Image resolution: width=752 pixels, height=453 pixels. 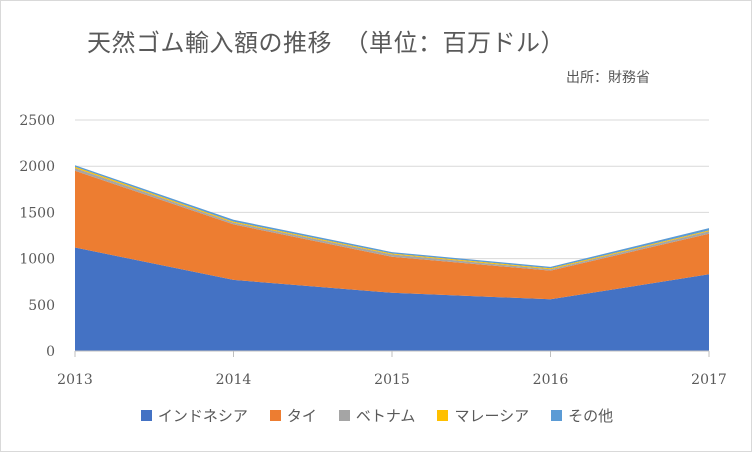 I want to click on y-axis-ticks: 0 500 1000 1500 2000 2500, so click(x=37, y=236).